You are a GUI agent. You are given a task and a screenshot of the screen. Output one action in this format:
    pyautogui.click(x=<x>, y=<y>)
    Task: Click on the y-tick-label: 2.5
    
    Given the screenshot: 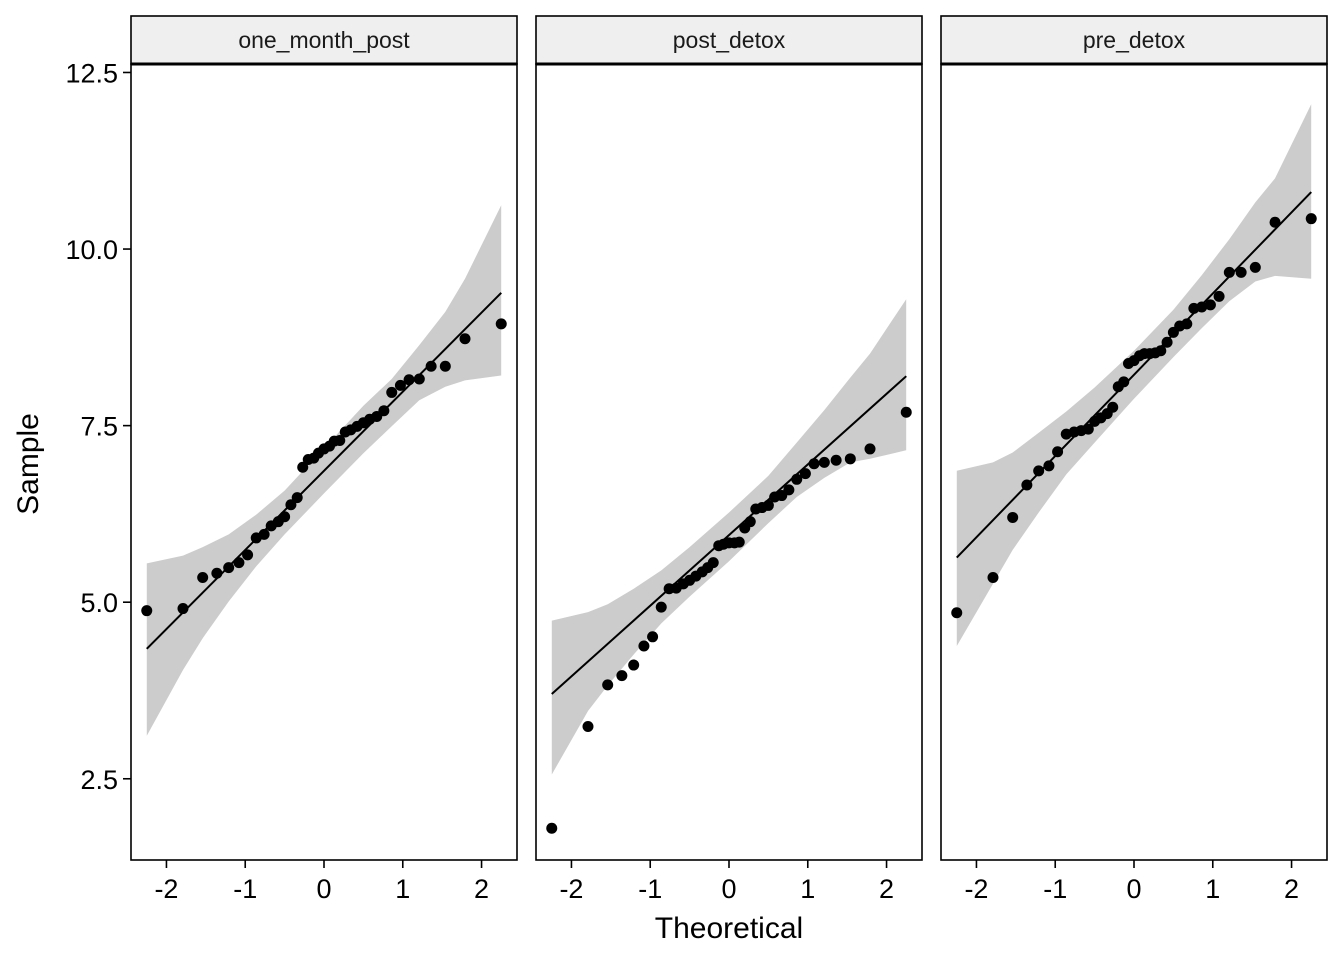 What is the action you would take?
    pyautogui.click(x=99, y=780)
    